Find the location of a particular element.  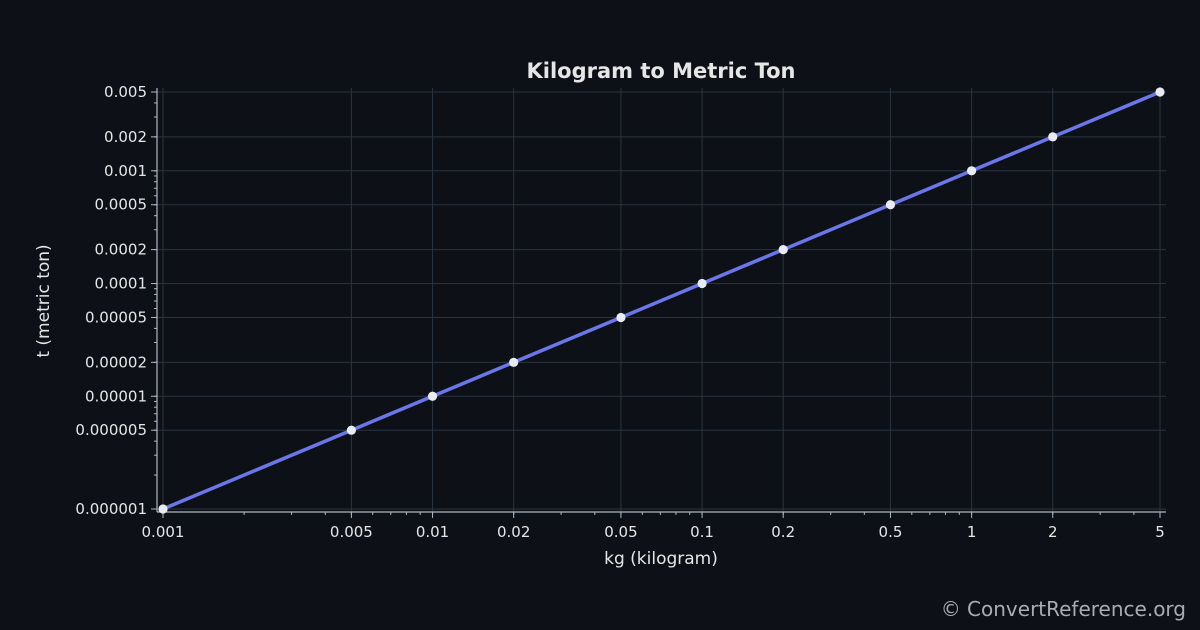

y-tick-label: 0.005 is located at coordinates (125, 92).